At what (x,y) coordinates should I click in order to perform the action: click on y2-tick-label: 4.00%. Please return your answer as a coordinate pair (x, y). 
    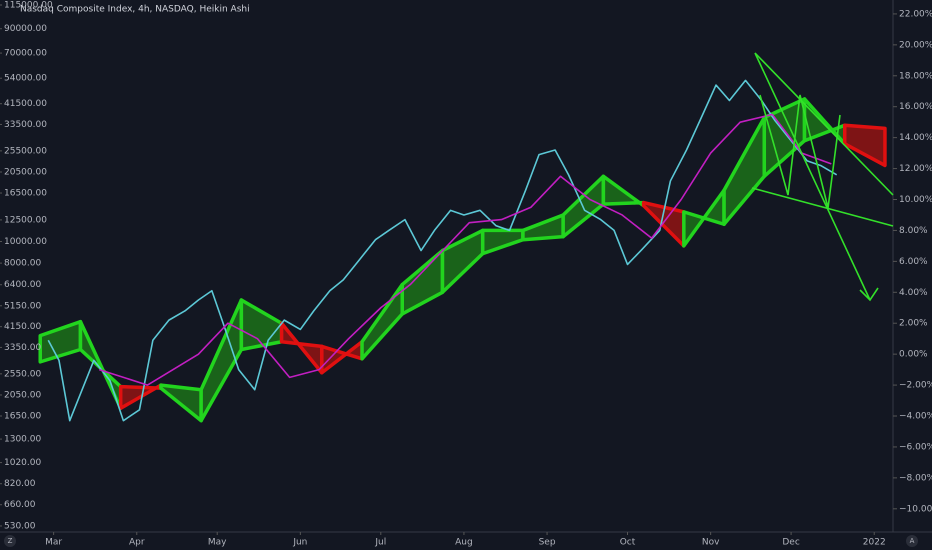
    Looking at the image, I should click on (913, 293).